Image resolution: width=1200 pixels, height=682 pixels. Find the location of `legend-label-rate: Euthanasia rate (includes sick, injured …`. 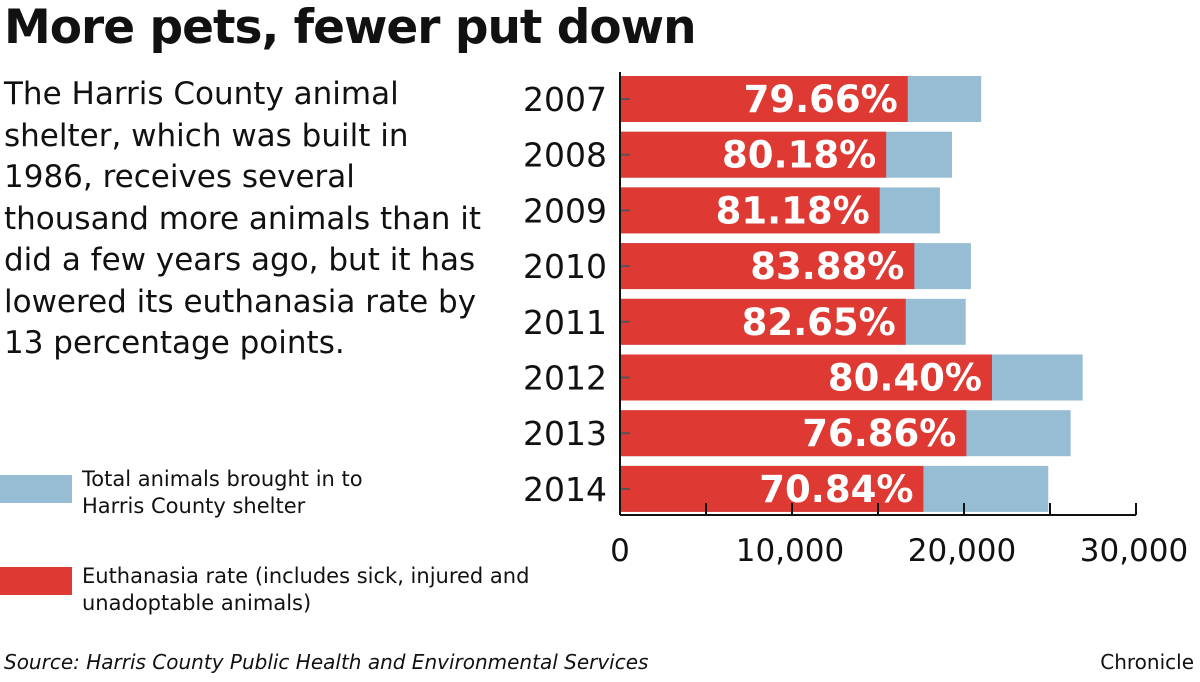

legend-label-rate: Euthanasia rate (includes sick, injured … is located at coordinates (306, 589).